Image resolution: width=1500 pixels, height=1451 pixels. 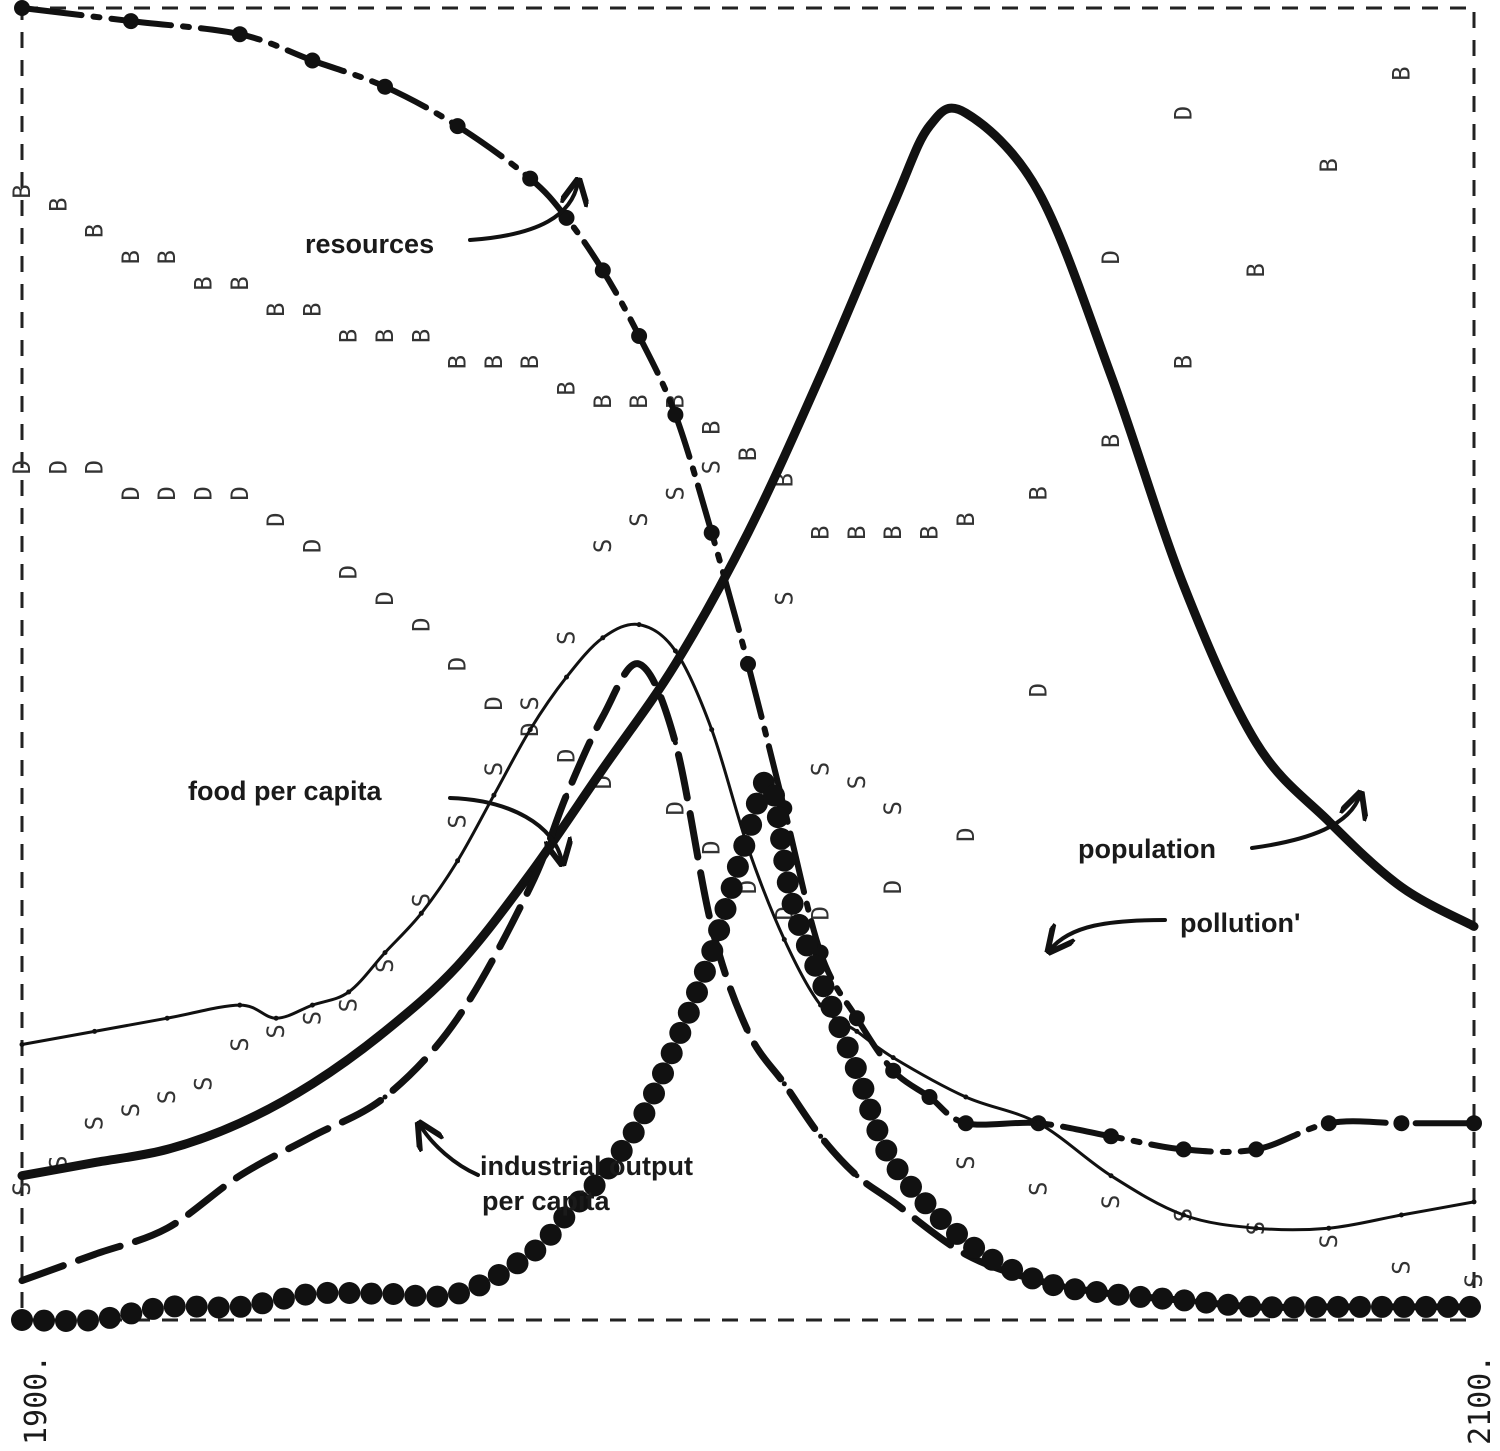 I want to click on pollution-label: pollution', so click(x=1240, y=923).